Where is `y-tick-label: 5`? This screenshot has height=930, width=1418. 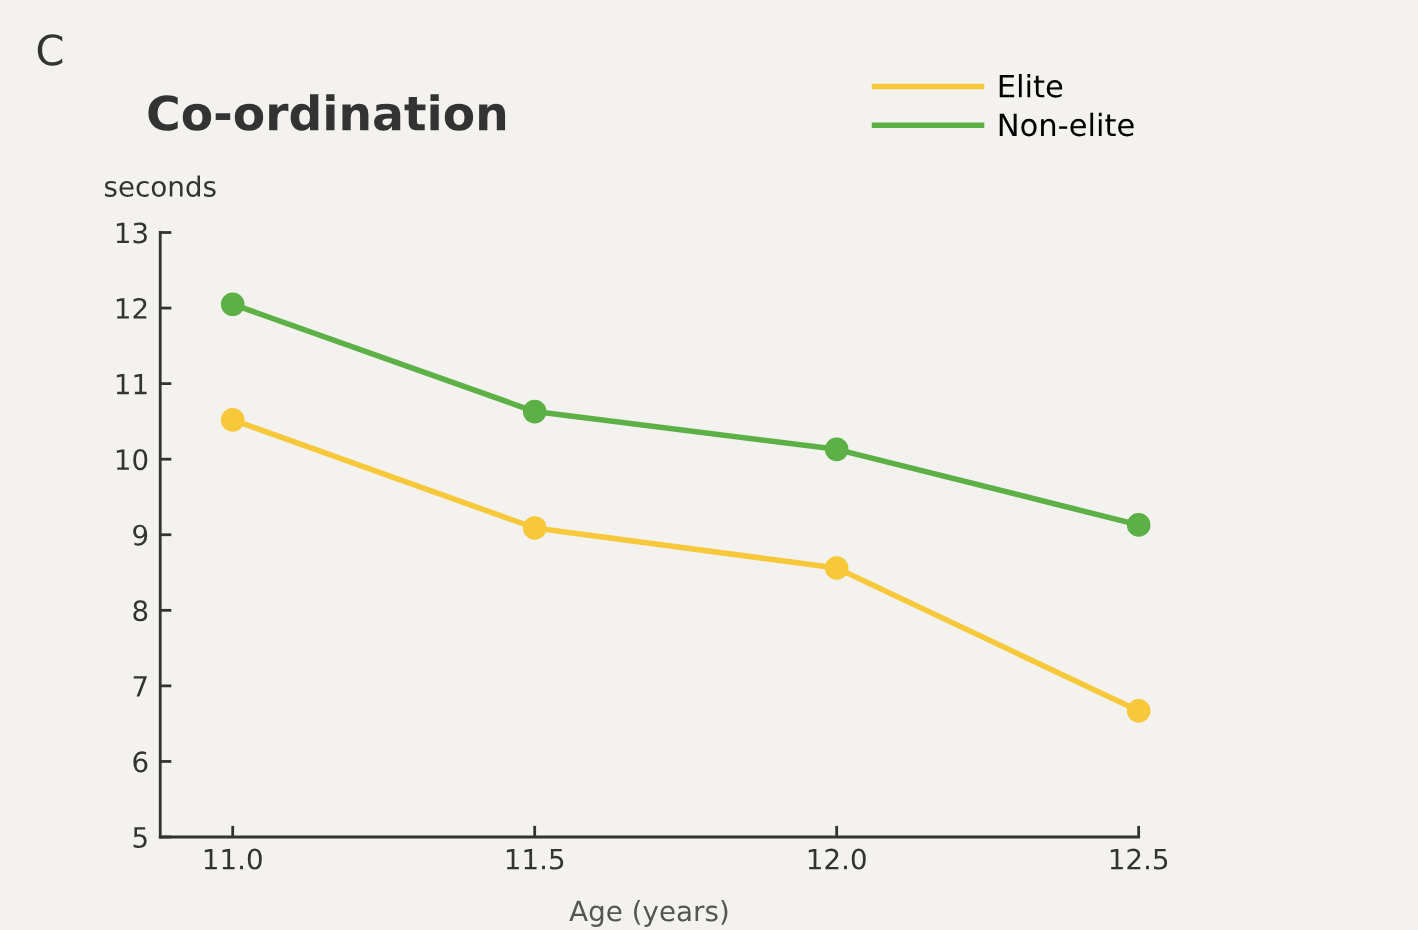 y-tick-label: 5 is located at coordinates (140, 837).